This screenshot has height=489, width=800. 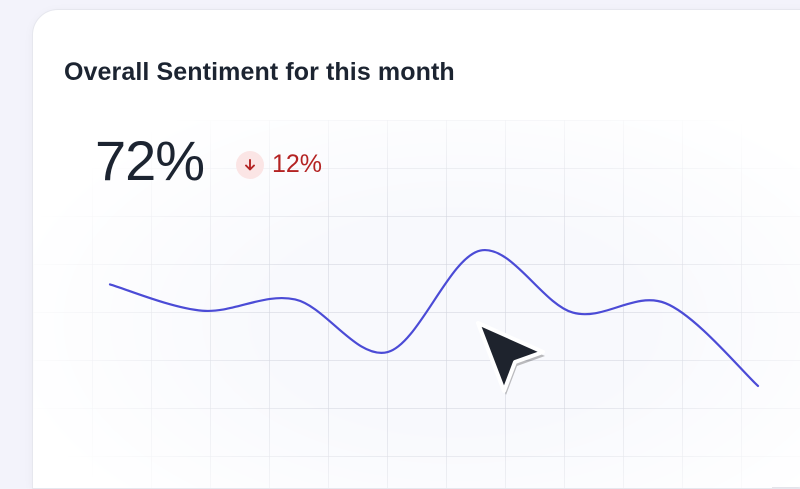 I want to click on change-badge: 12%, so click(x=279, y=164).